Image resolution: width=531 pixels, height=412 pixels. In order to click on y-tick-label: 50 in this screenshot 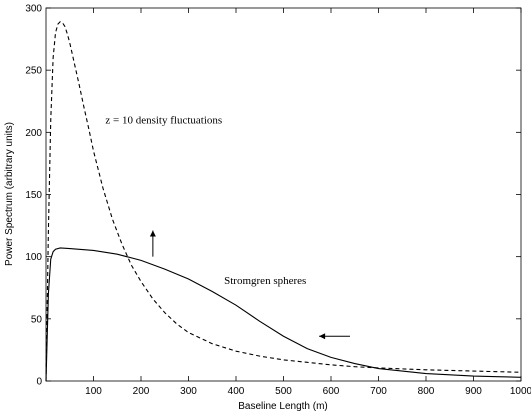, I will do `click(37, 319)`.